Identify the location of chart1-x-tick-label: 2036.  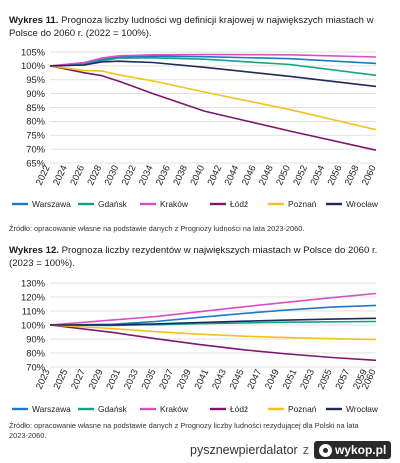
(162, 175).